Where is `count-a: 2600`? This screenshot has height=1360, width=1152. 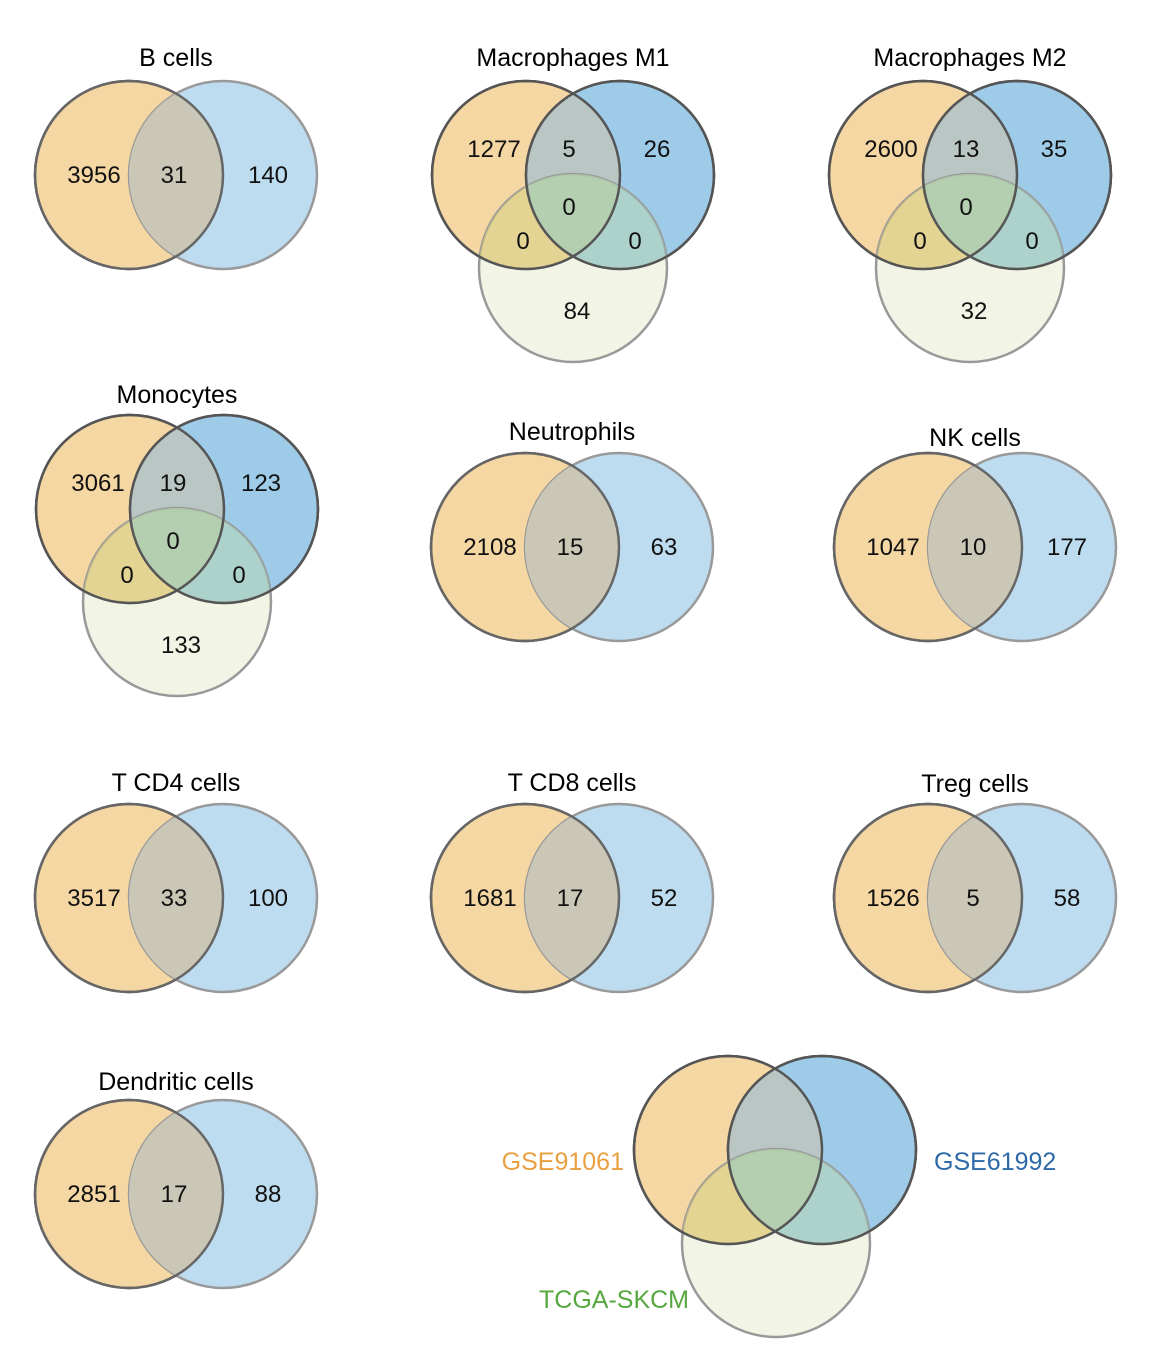
count-a: 2600 is located at coordinates (890, 149).